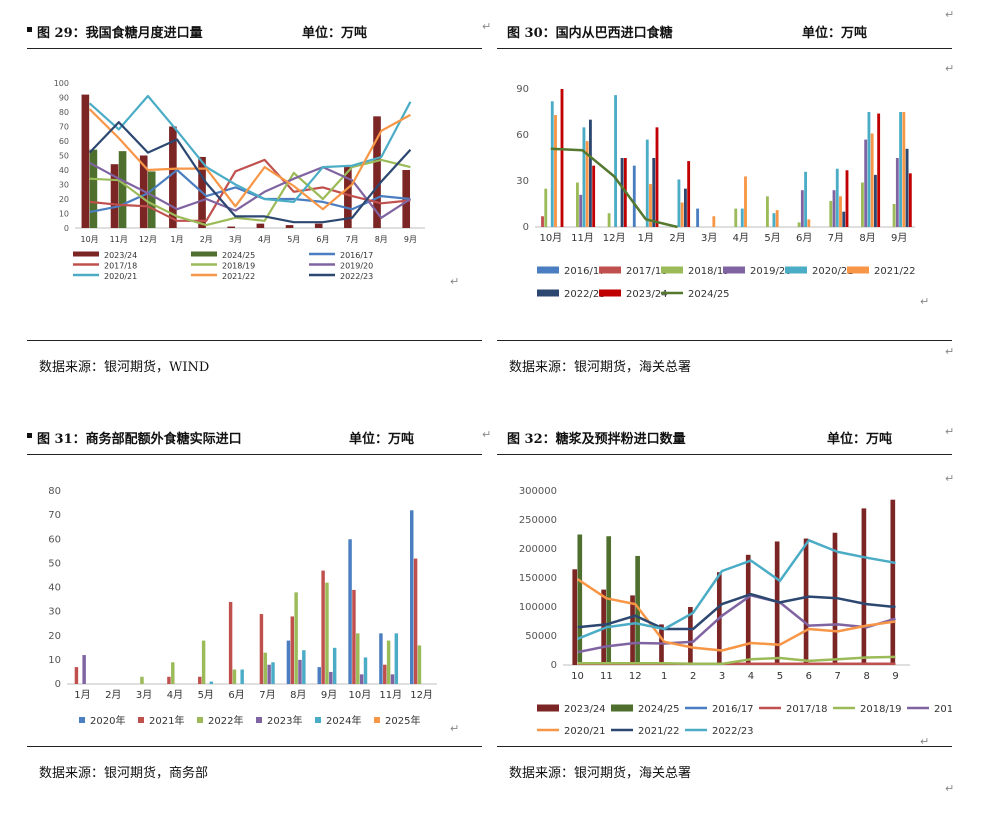 This screenshot has width=987, height=820. I want to click on legend-label: 2023/24, so click(585, 709).